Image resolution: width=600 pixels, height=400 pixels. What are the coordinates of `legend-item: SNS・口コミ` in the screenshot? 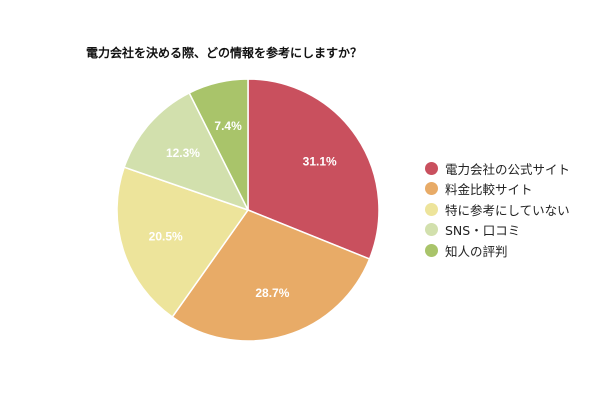 It's located at (497, 230).